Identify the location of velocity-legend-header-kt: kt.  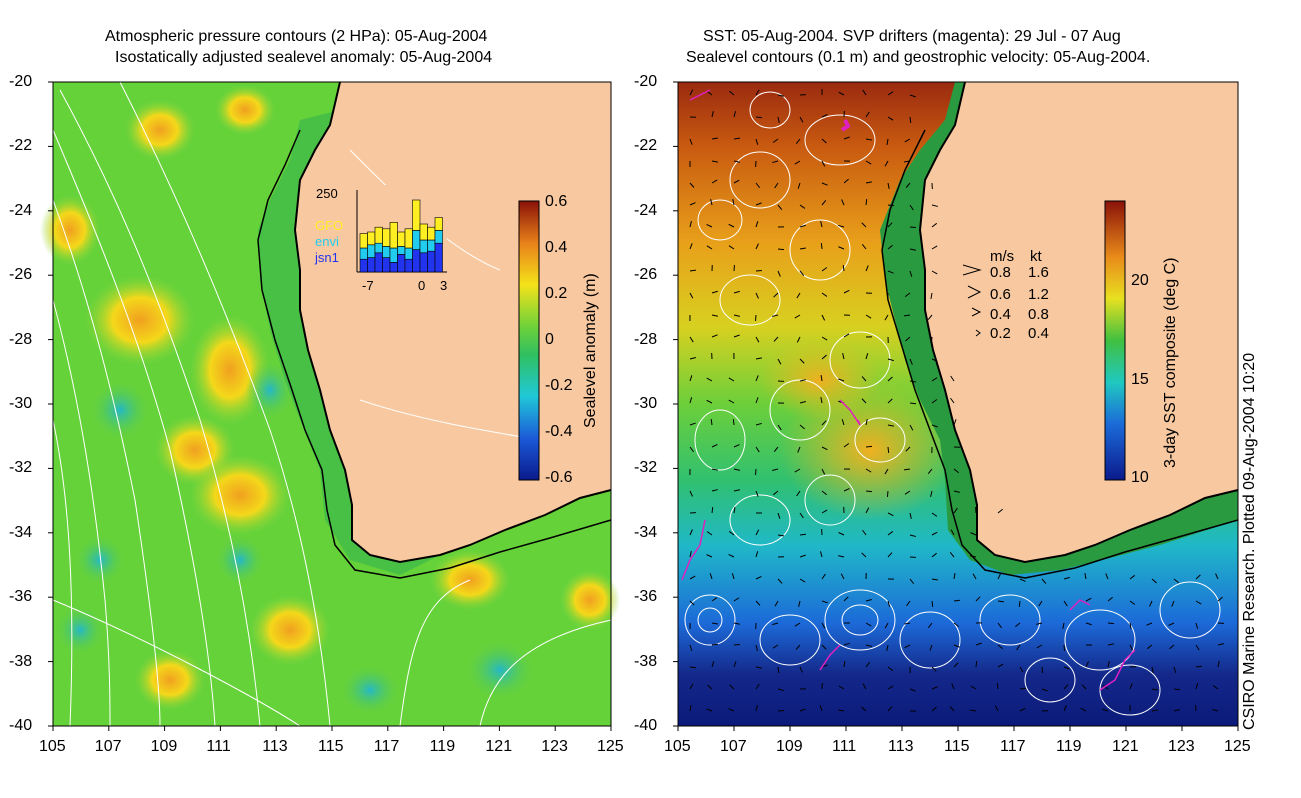
(1036, 256).